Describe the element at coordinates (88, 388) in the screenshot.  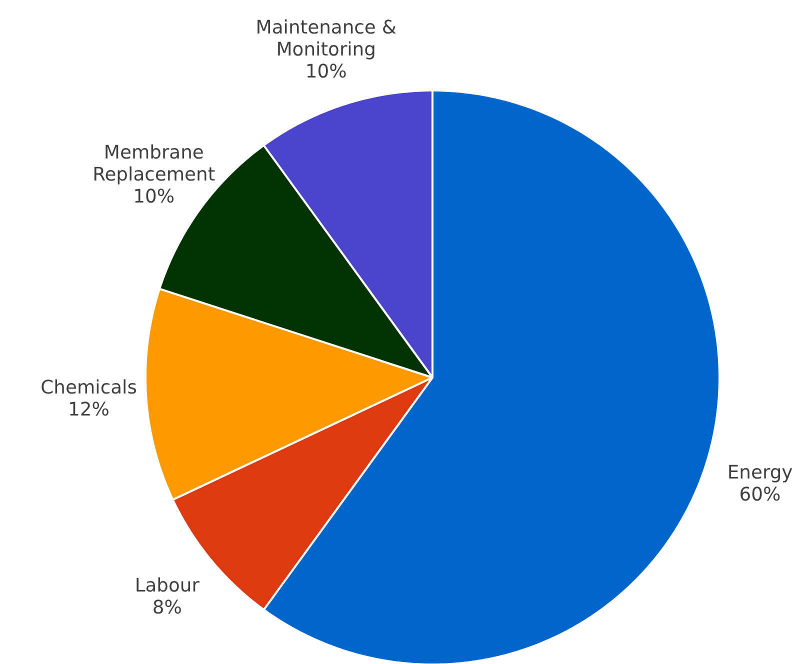
I see `slice-label: Chemicals` at that location.